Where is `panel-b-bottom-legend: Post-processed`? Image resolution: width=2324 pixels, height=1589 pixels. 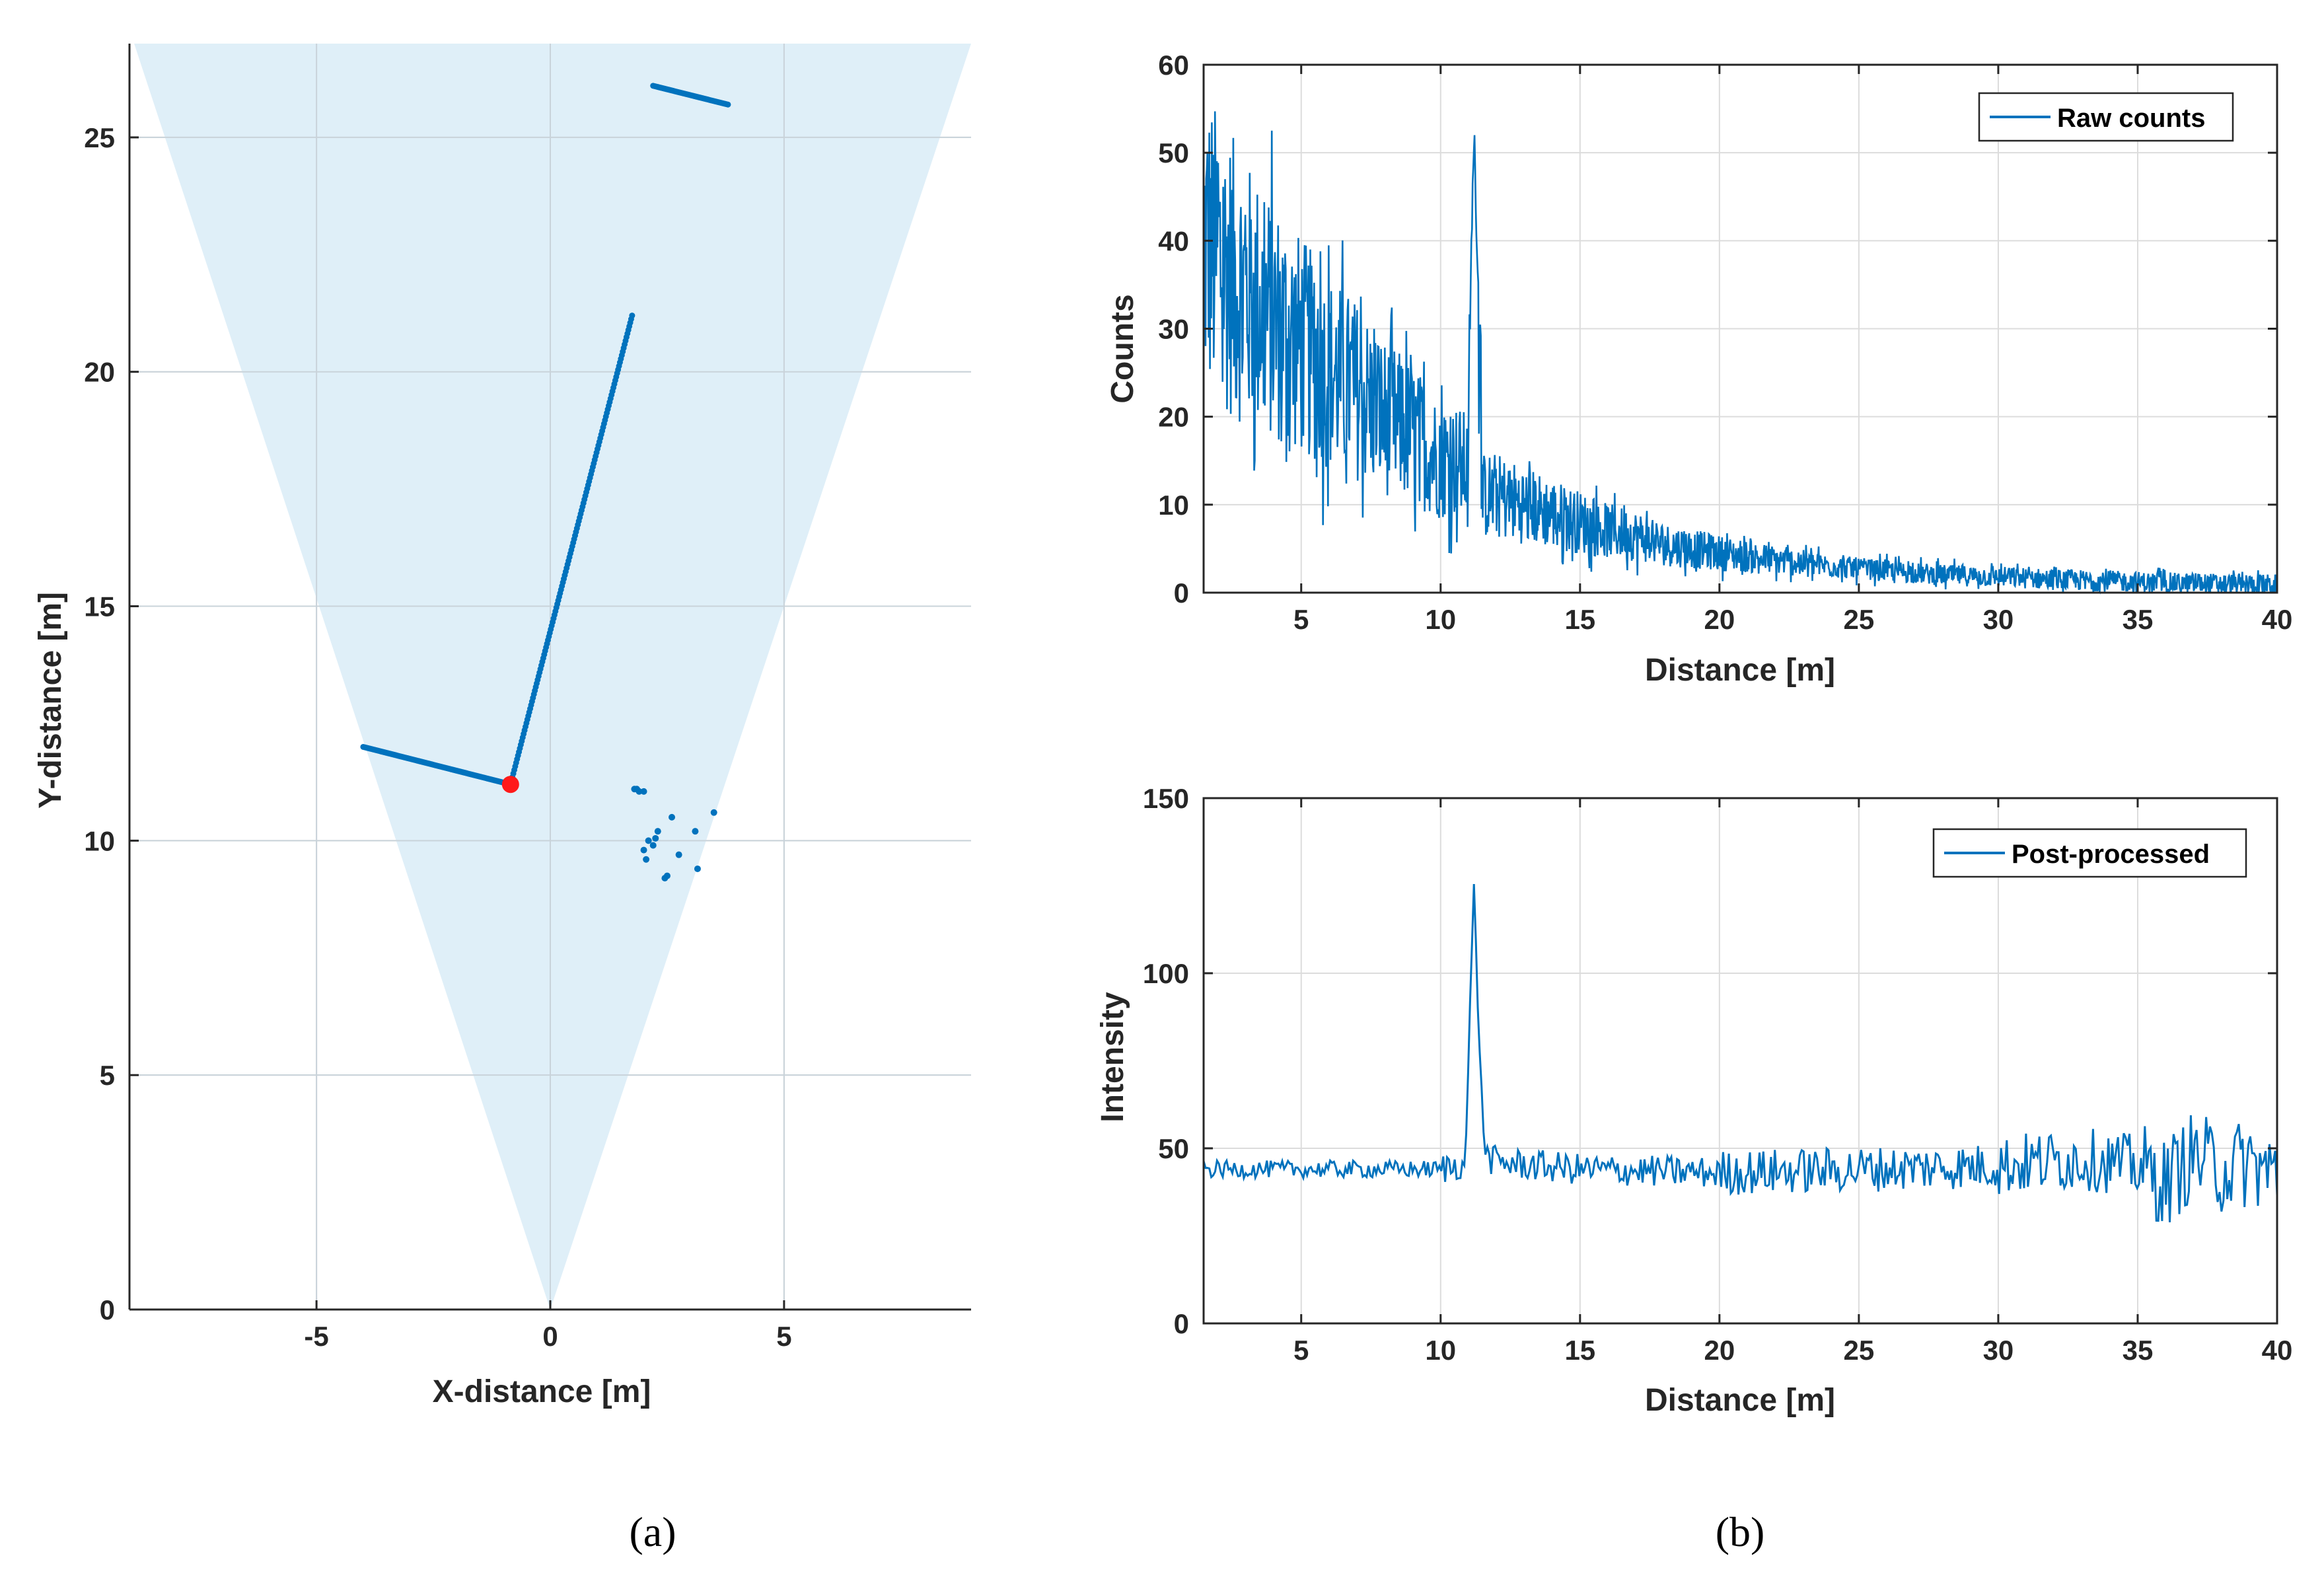 panel-b-bottom-legend: Post-processed is located at coordinates (2089, 853).